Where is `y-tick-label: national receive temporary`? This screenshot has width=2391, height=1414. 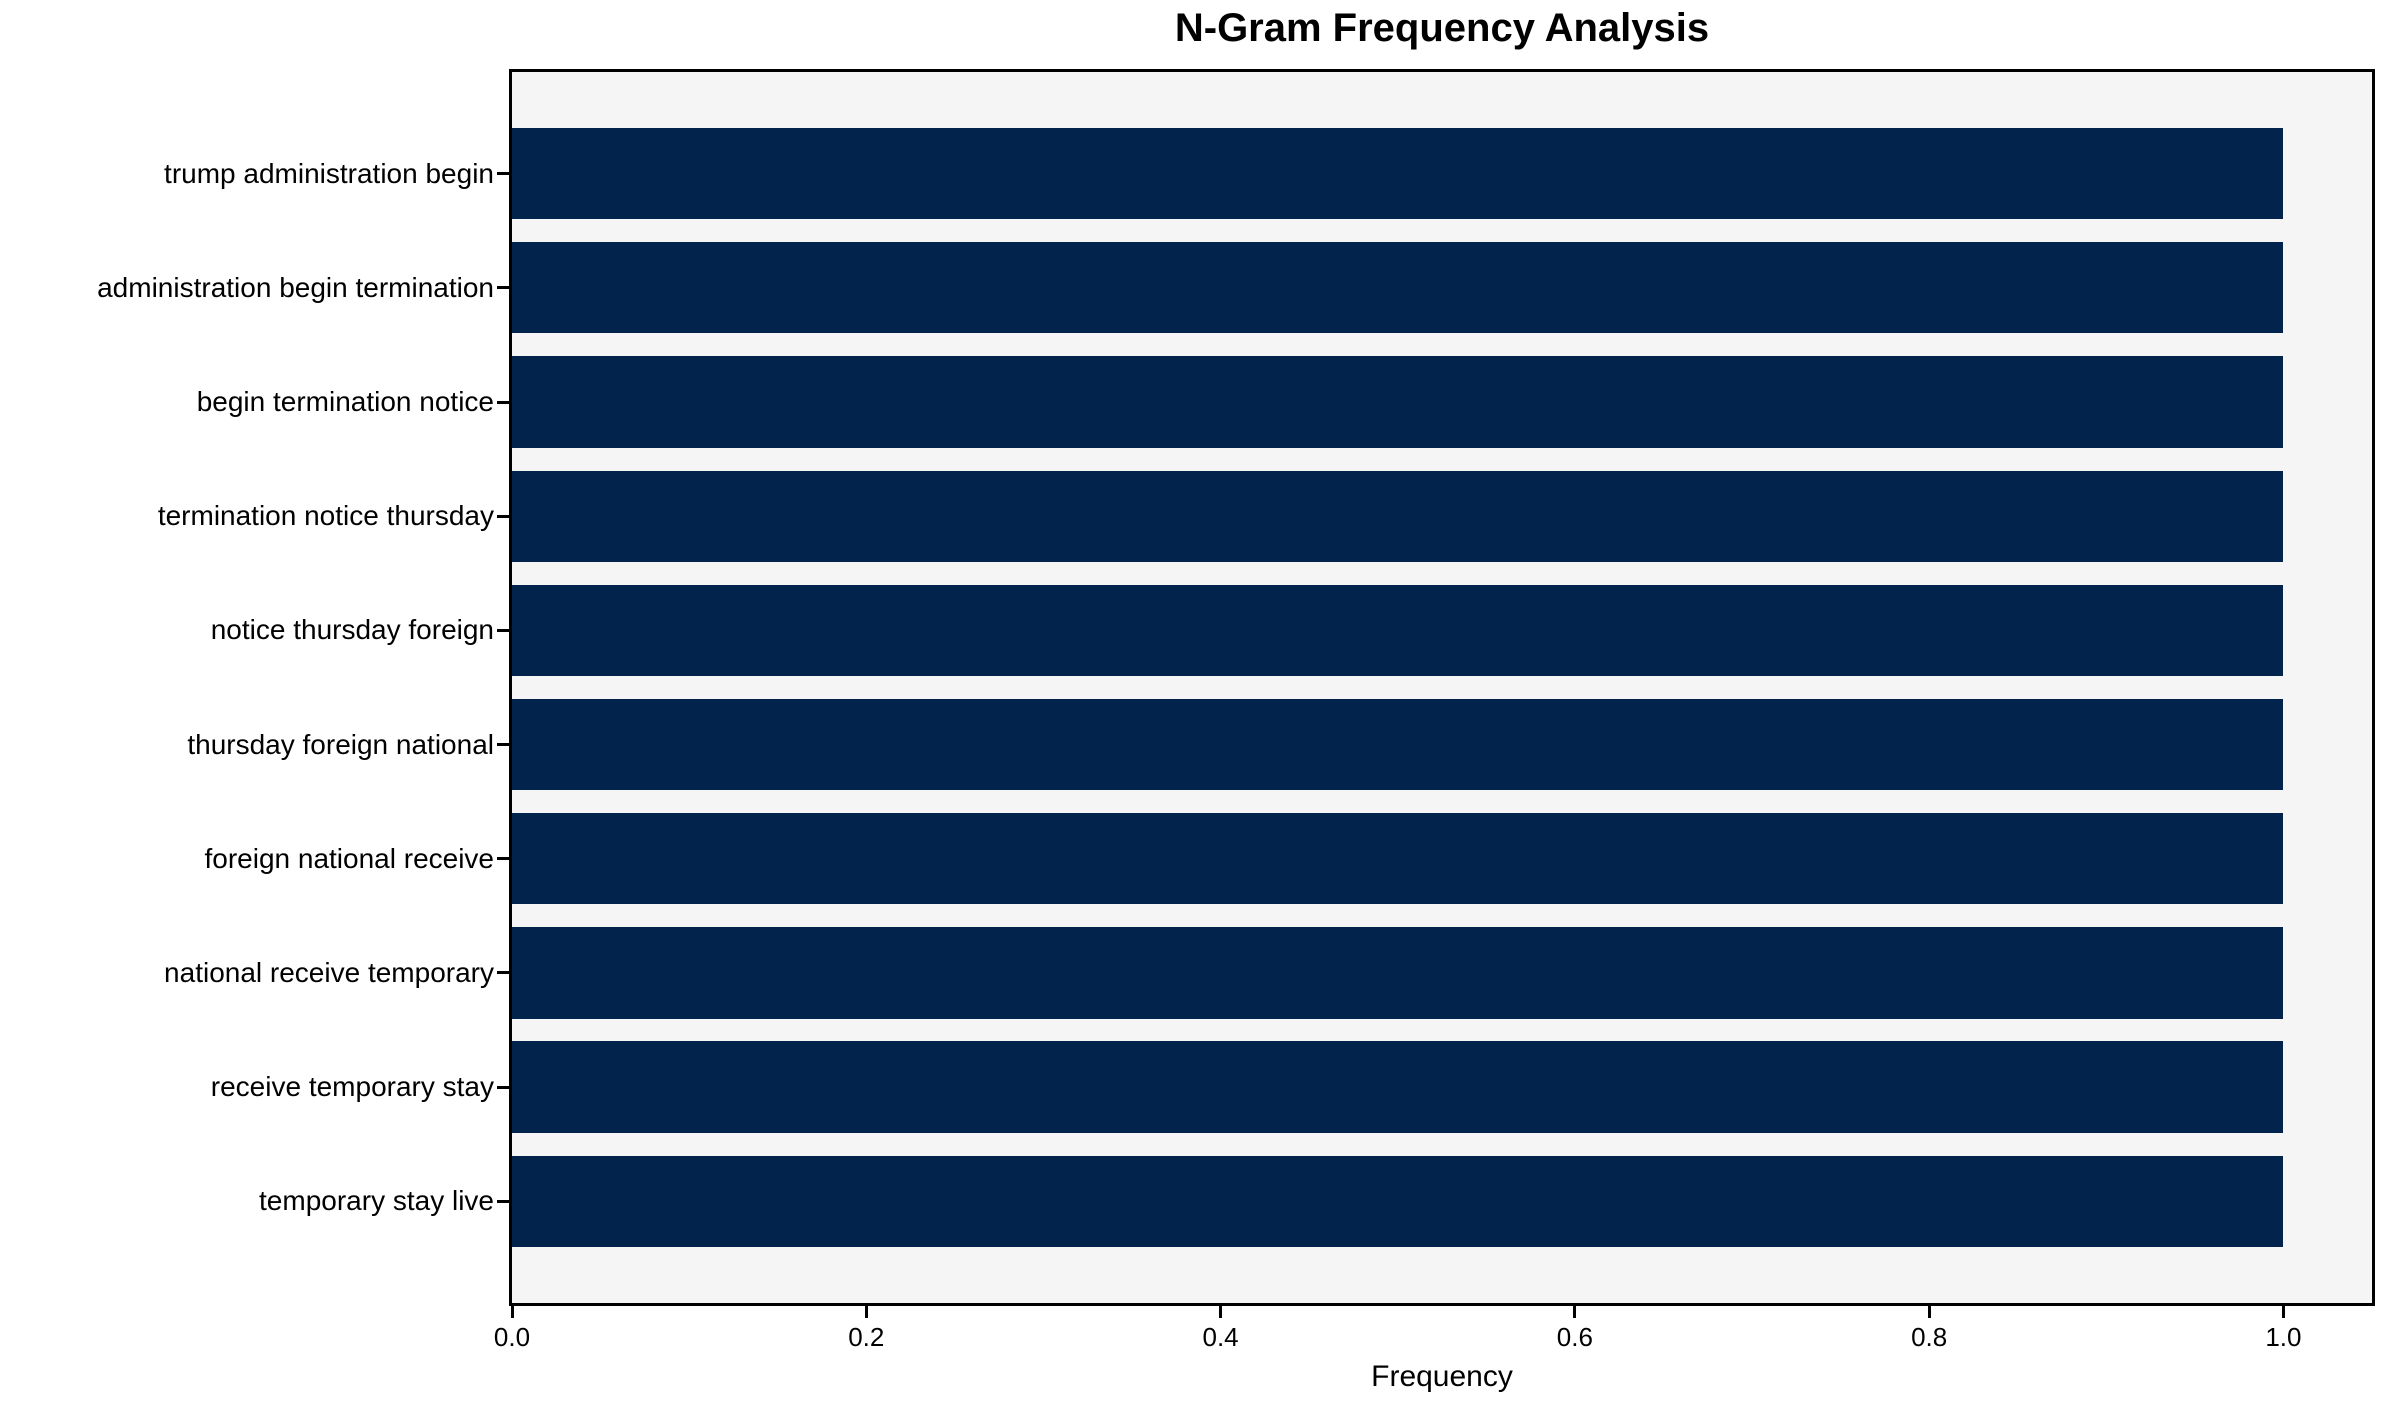
y-tick-label: national receive temporary is located at coordinates (329, 972).